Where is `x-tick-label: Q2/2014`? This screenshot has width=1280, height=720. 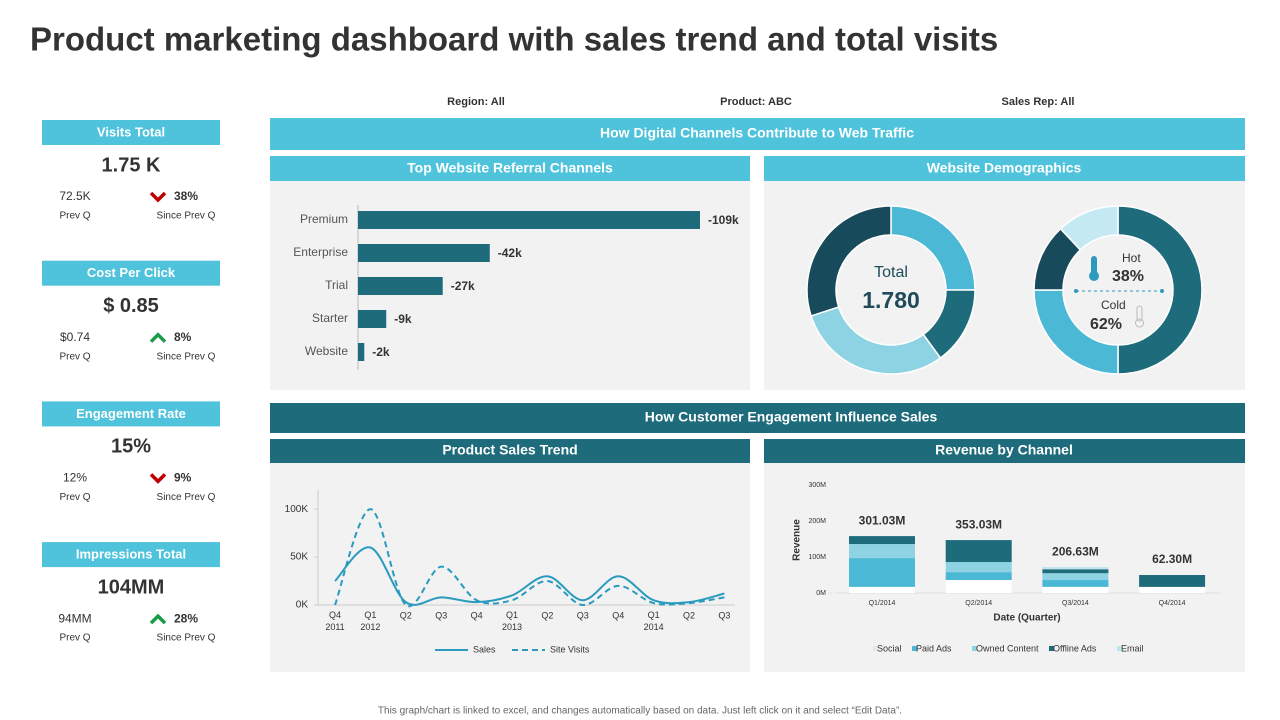
x-tick-label: Q2/2014 is located at coordinates (978, 603).